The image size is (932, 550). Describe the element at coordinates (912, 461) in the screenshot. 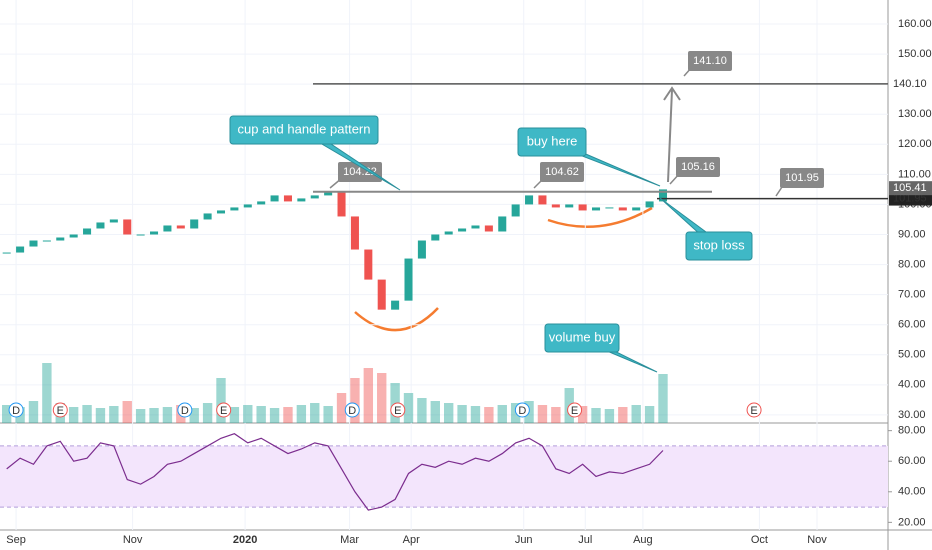

I see `rsi-tick-label: 60.00` at that location.